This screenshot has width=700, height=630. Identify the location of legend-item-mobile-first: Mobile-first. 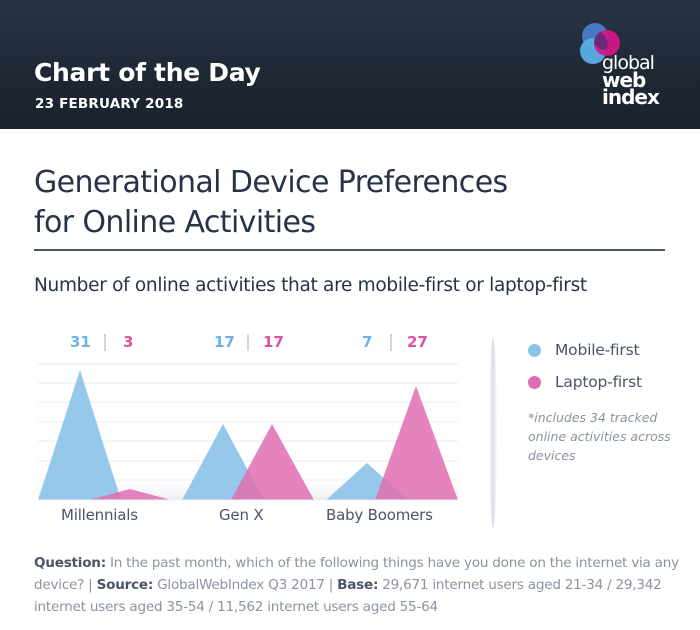
(613, 350).